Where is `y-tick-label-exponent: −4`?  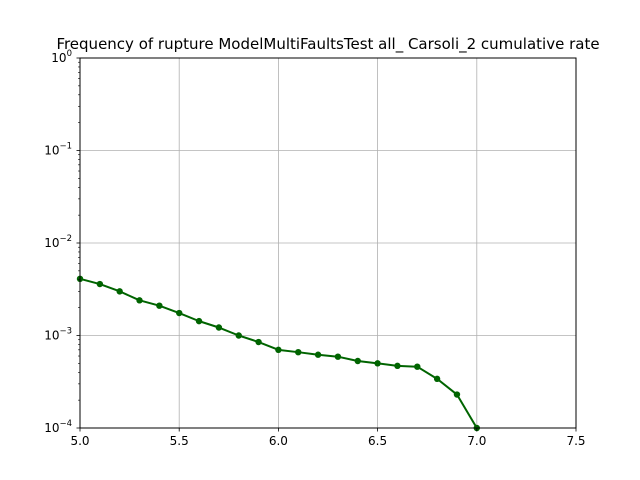 y-tick-label-exponent: −4 is located at coordinates (65, 424).